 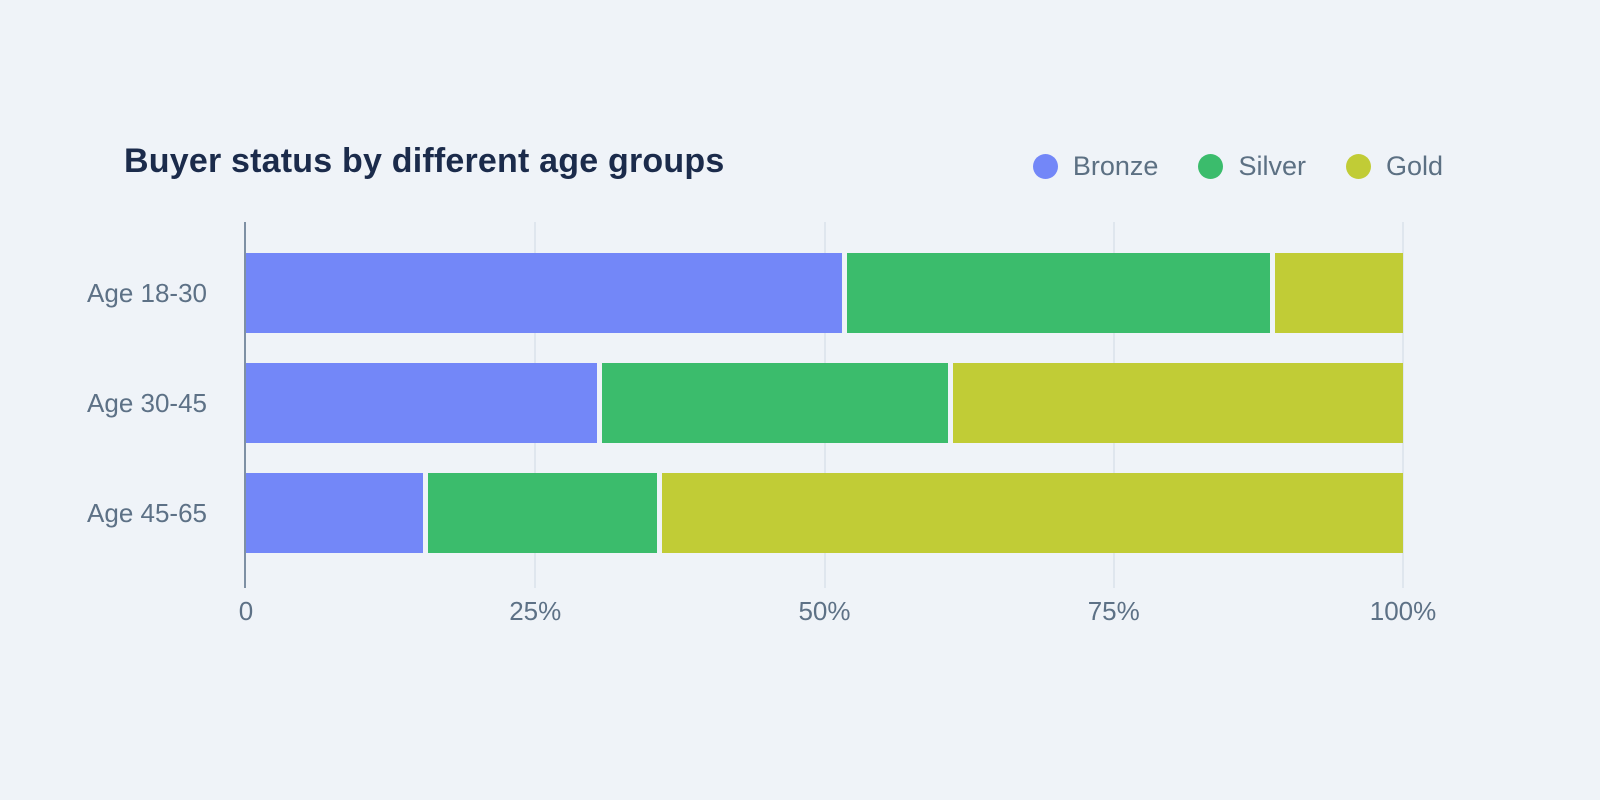 I want to click on legend: Bronze Silver Gold, so click(x=1237, y=166).